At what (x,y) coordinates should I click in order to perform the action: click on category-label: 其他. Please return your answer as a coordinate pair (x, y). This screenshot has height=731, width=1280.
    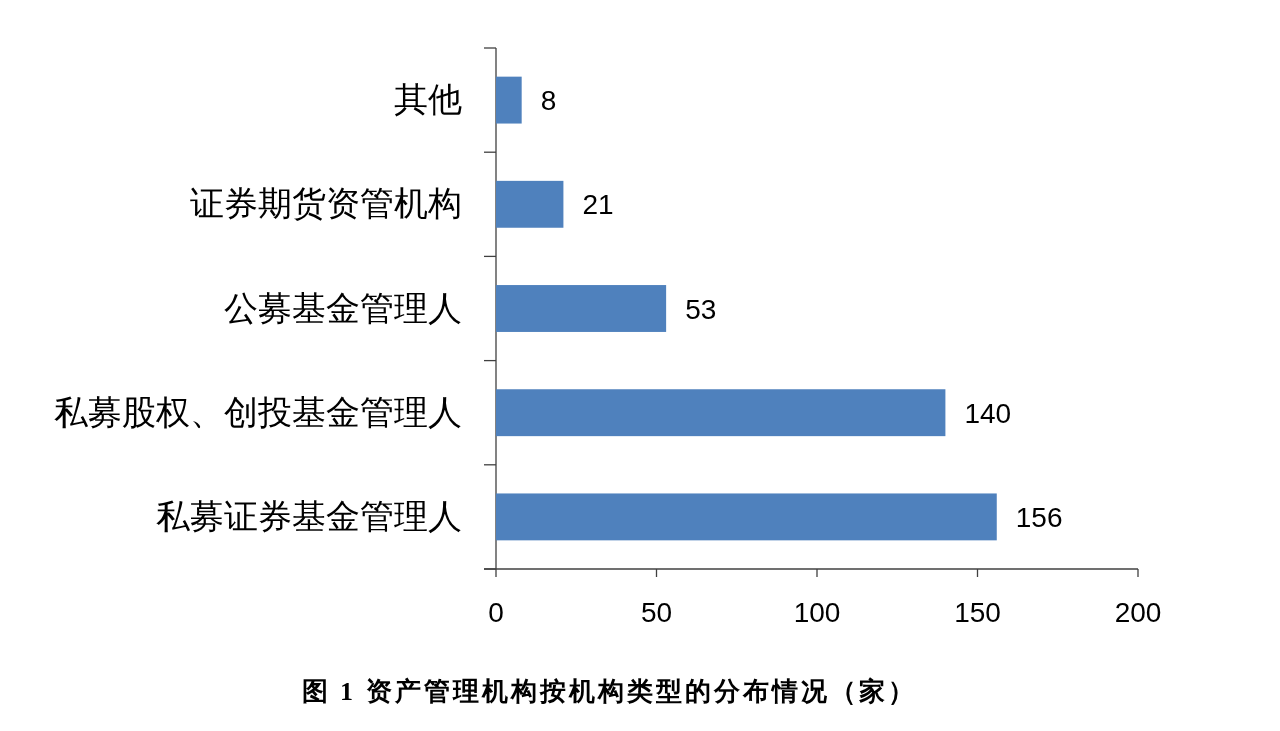
    Looking at the image, I should click on (428, 99).